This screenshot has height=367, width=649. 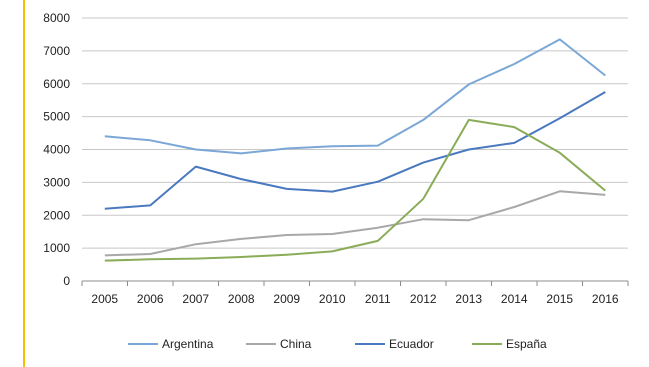 What do you see at coordinates (56, 84) in the screenshot?
I see `y-tick-label: 6000` at bounding box center [56, 84].